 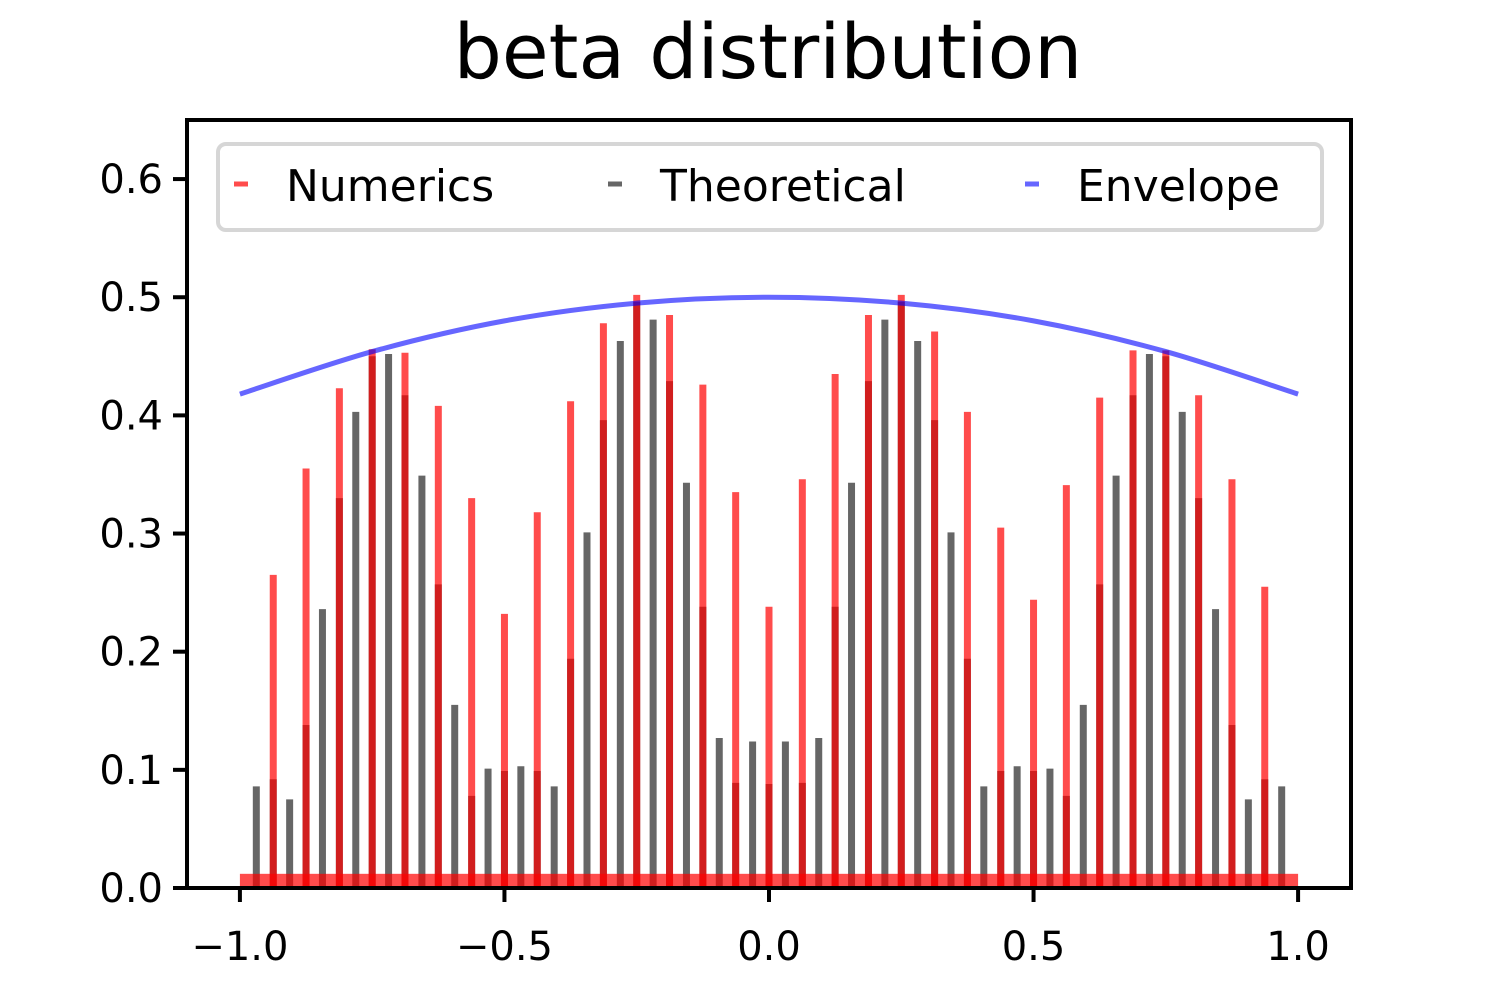 I want to click on envelope-curve, so click(x=769, y=345).